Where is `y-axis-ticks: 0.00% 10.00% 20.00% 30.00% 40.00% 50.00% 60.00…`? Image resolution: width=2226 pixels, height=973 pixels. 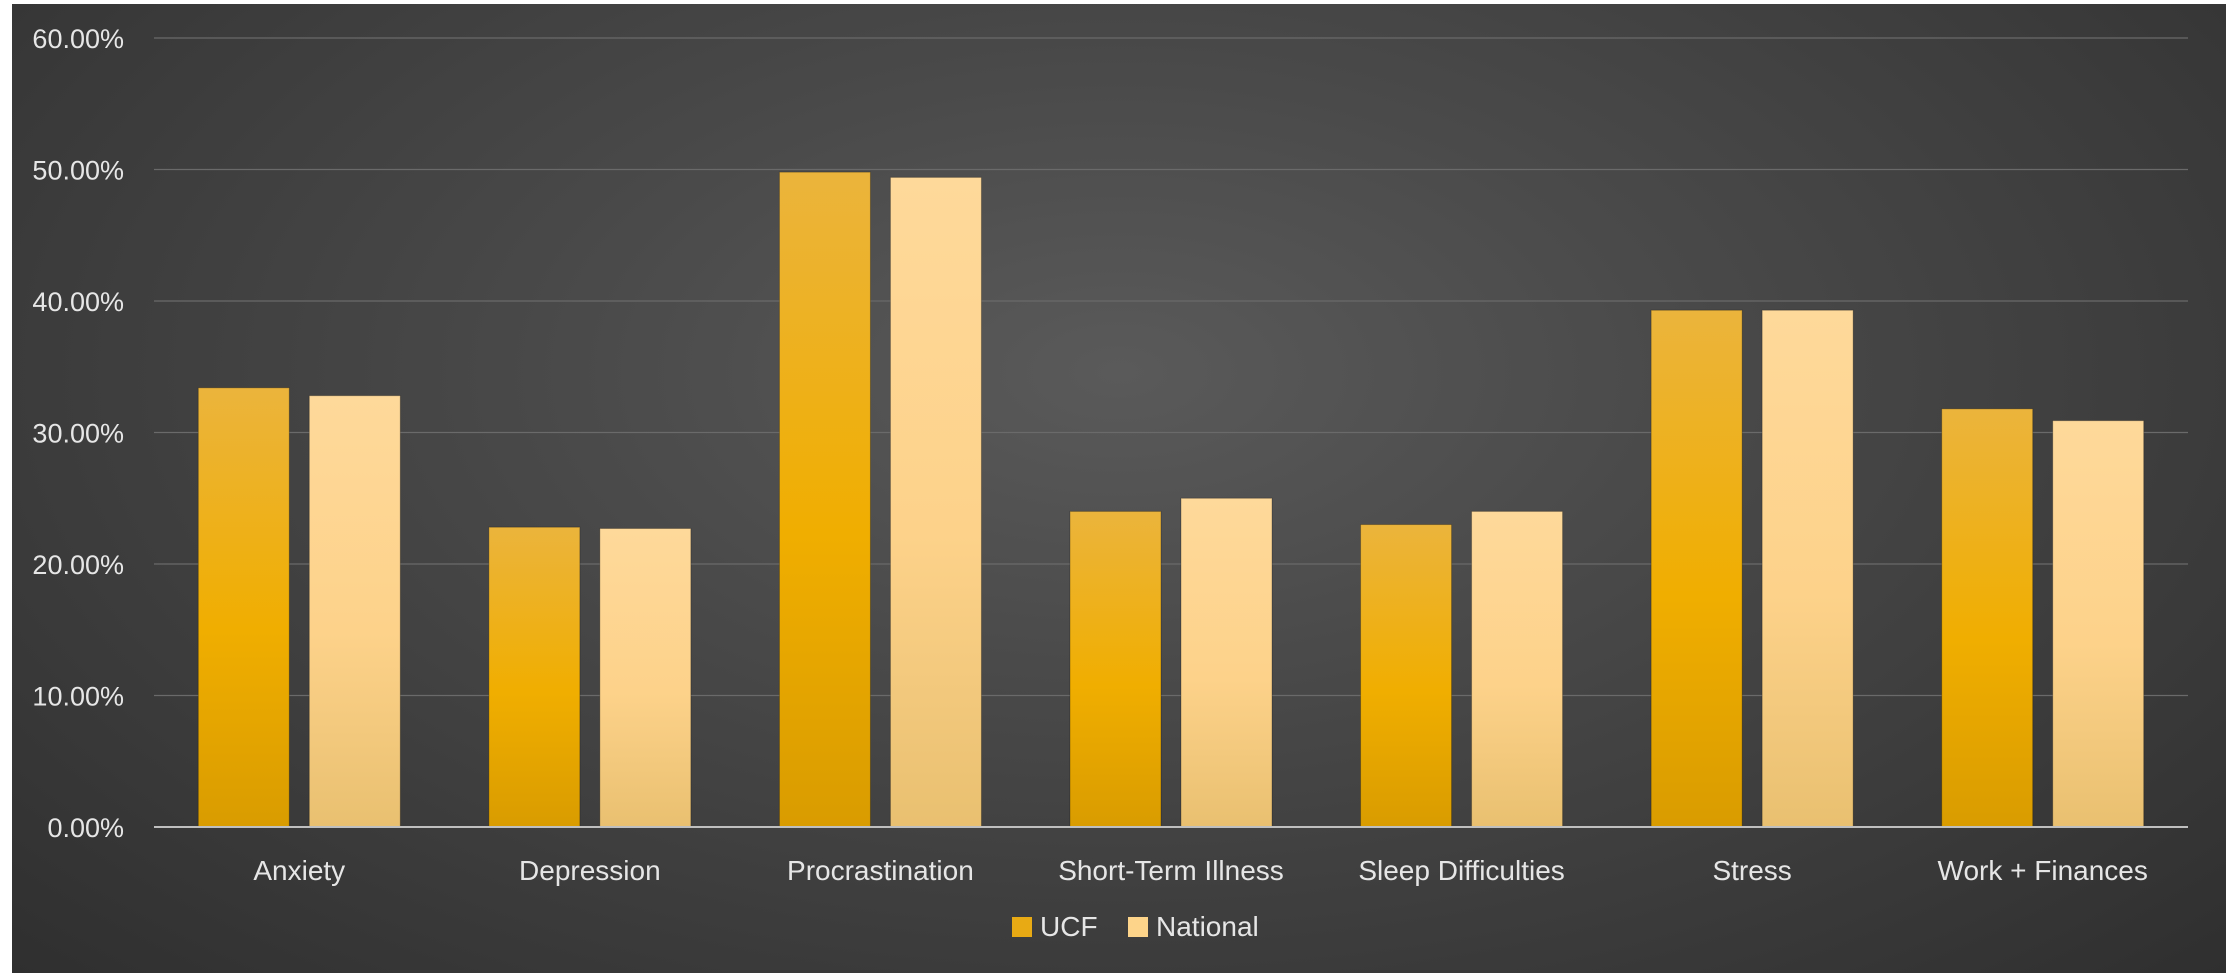
y-axis-ticks: 0.00% 10.00% 20.00% 30.00% 40.00% 50.00% 60.00… is located at coordinates (78, 433).